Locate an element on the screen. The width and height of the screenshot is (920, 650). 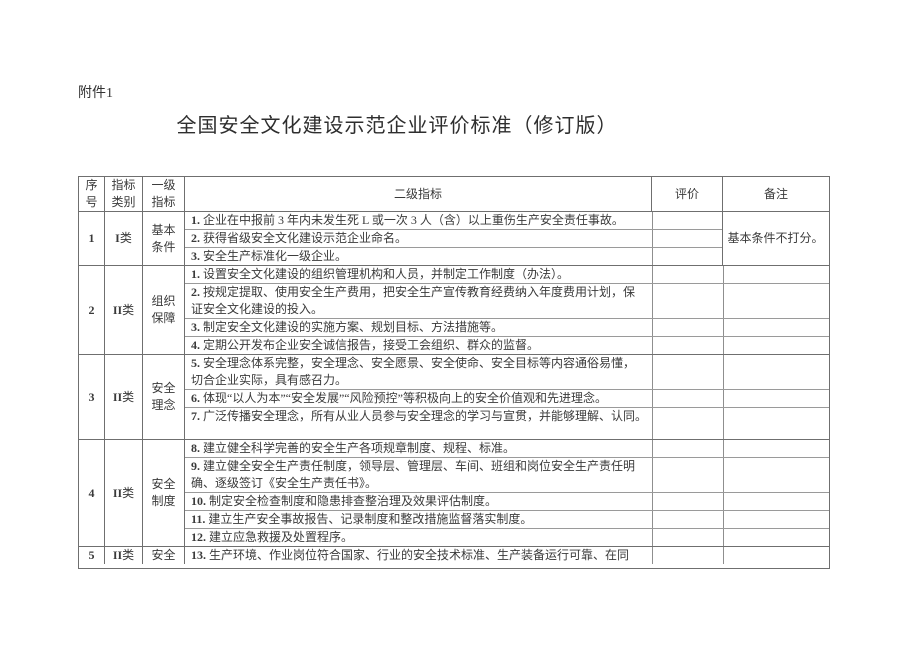
item-row: 3. 制定安全文化建设的实施方案、规划目标、方法措施等。 is located at coordinates (507, 327).